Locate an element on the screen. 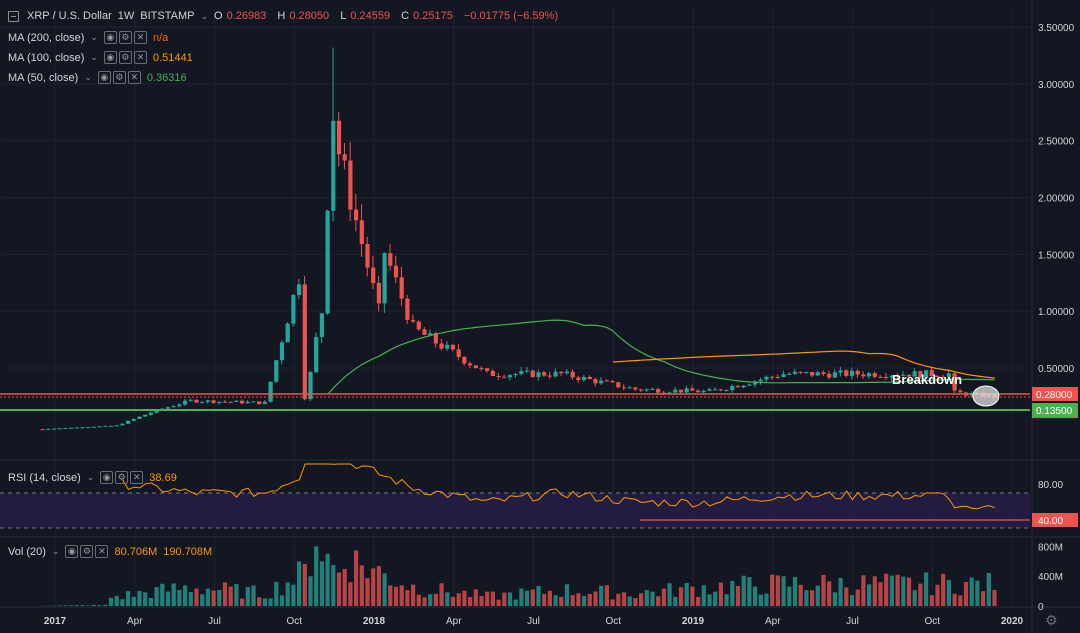 The height and width of the screenshot is (633, 1080). breakdown-label: Breakdown is located at coordinates (927, 379).